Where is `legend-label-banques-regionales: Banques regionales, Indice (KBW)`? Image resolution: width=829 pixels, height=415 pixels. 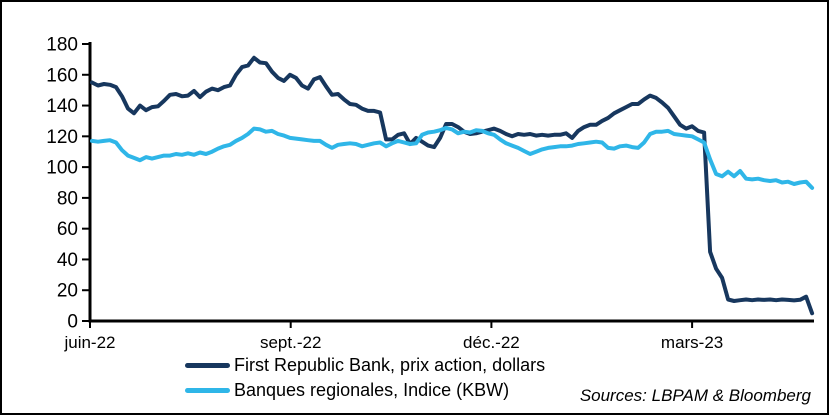
legend-label-banques-regionales: Banques regionales, Indice (KBW) is located at coordinates (372, 390).